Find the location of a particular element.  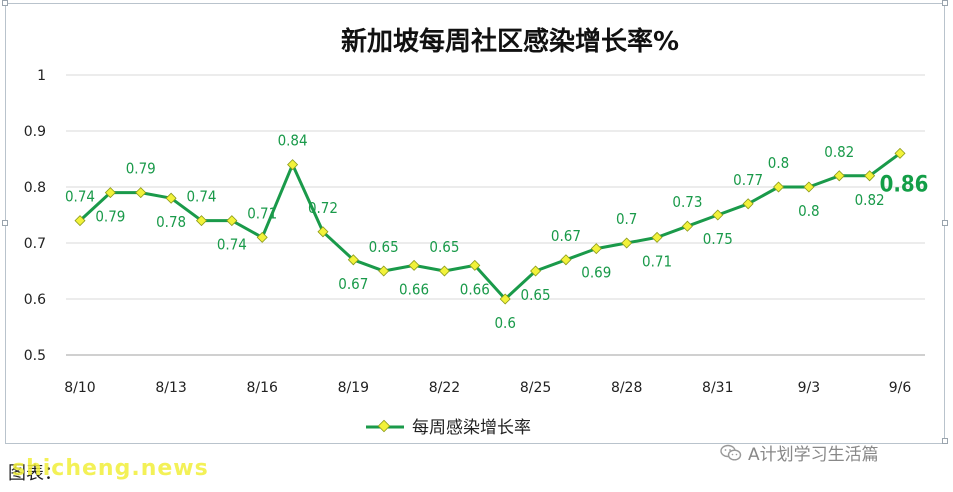

watermark: shicheng.news is located at coordinates (110, 468).